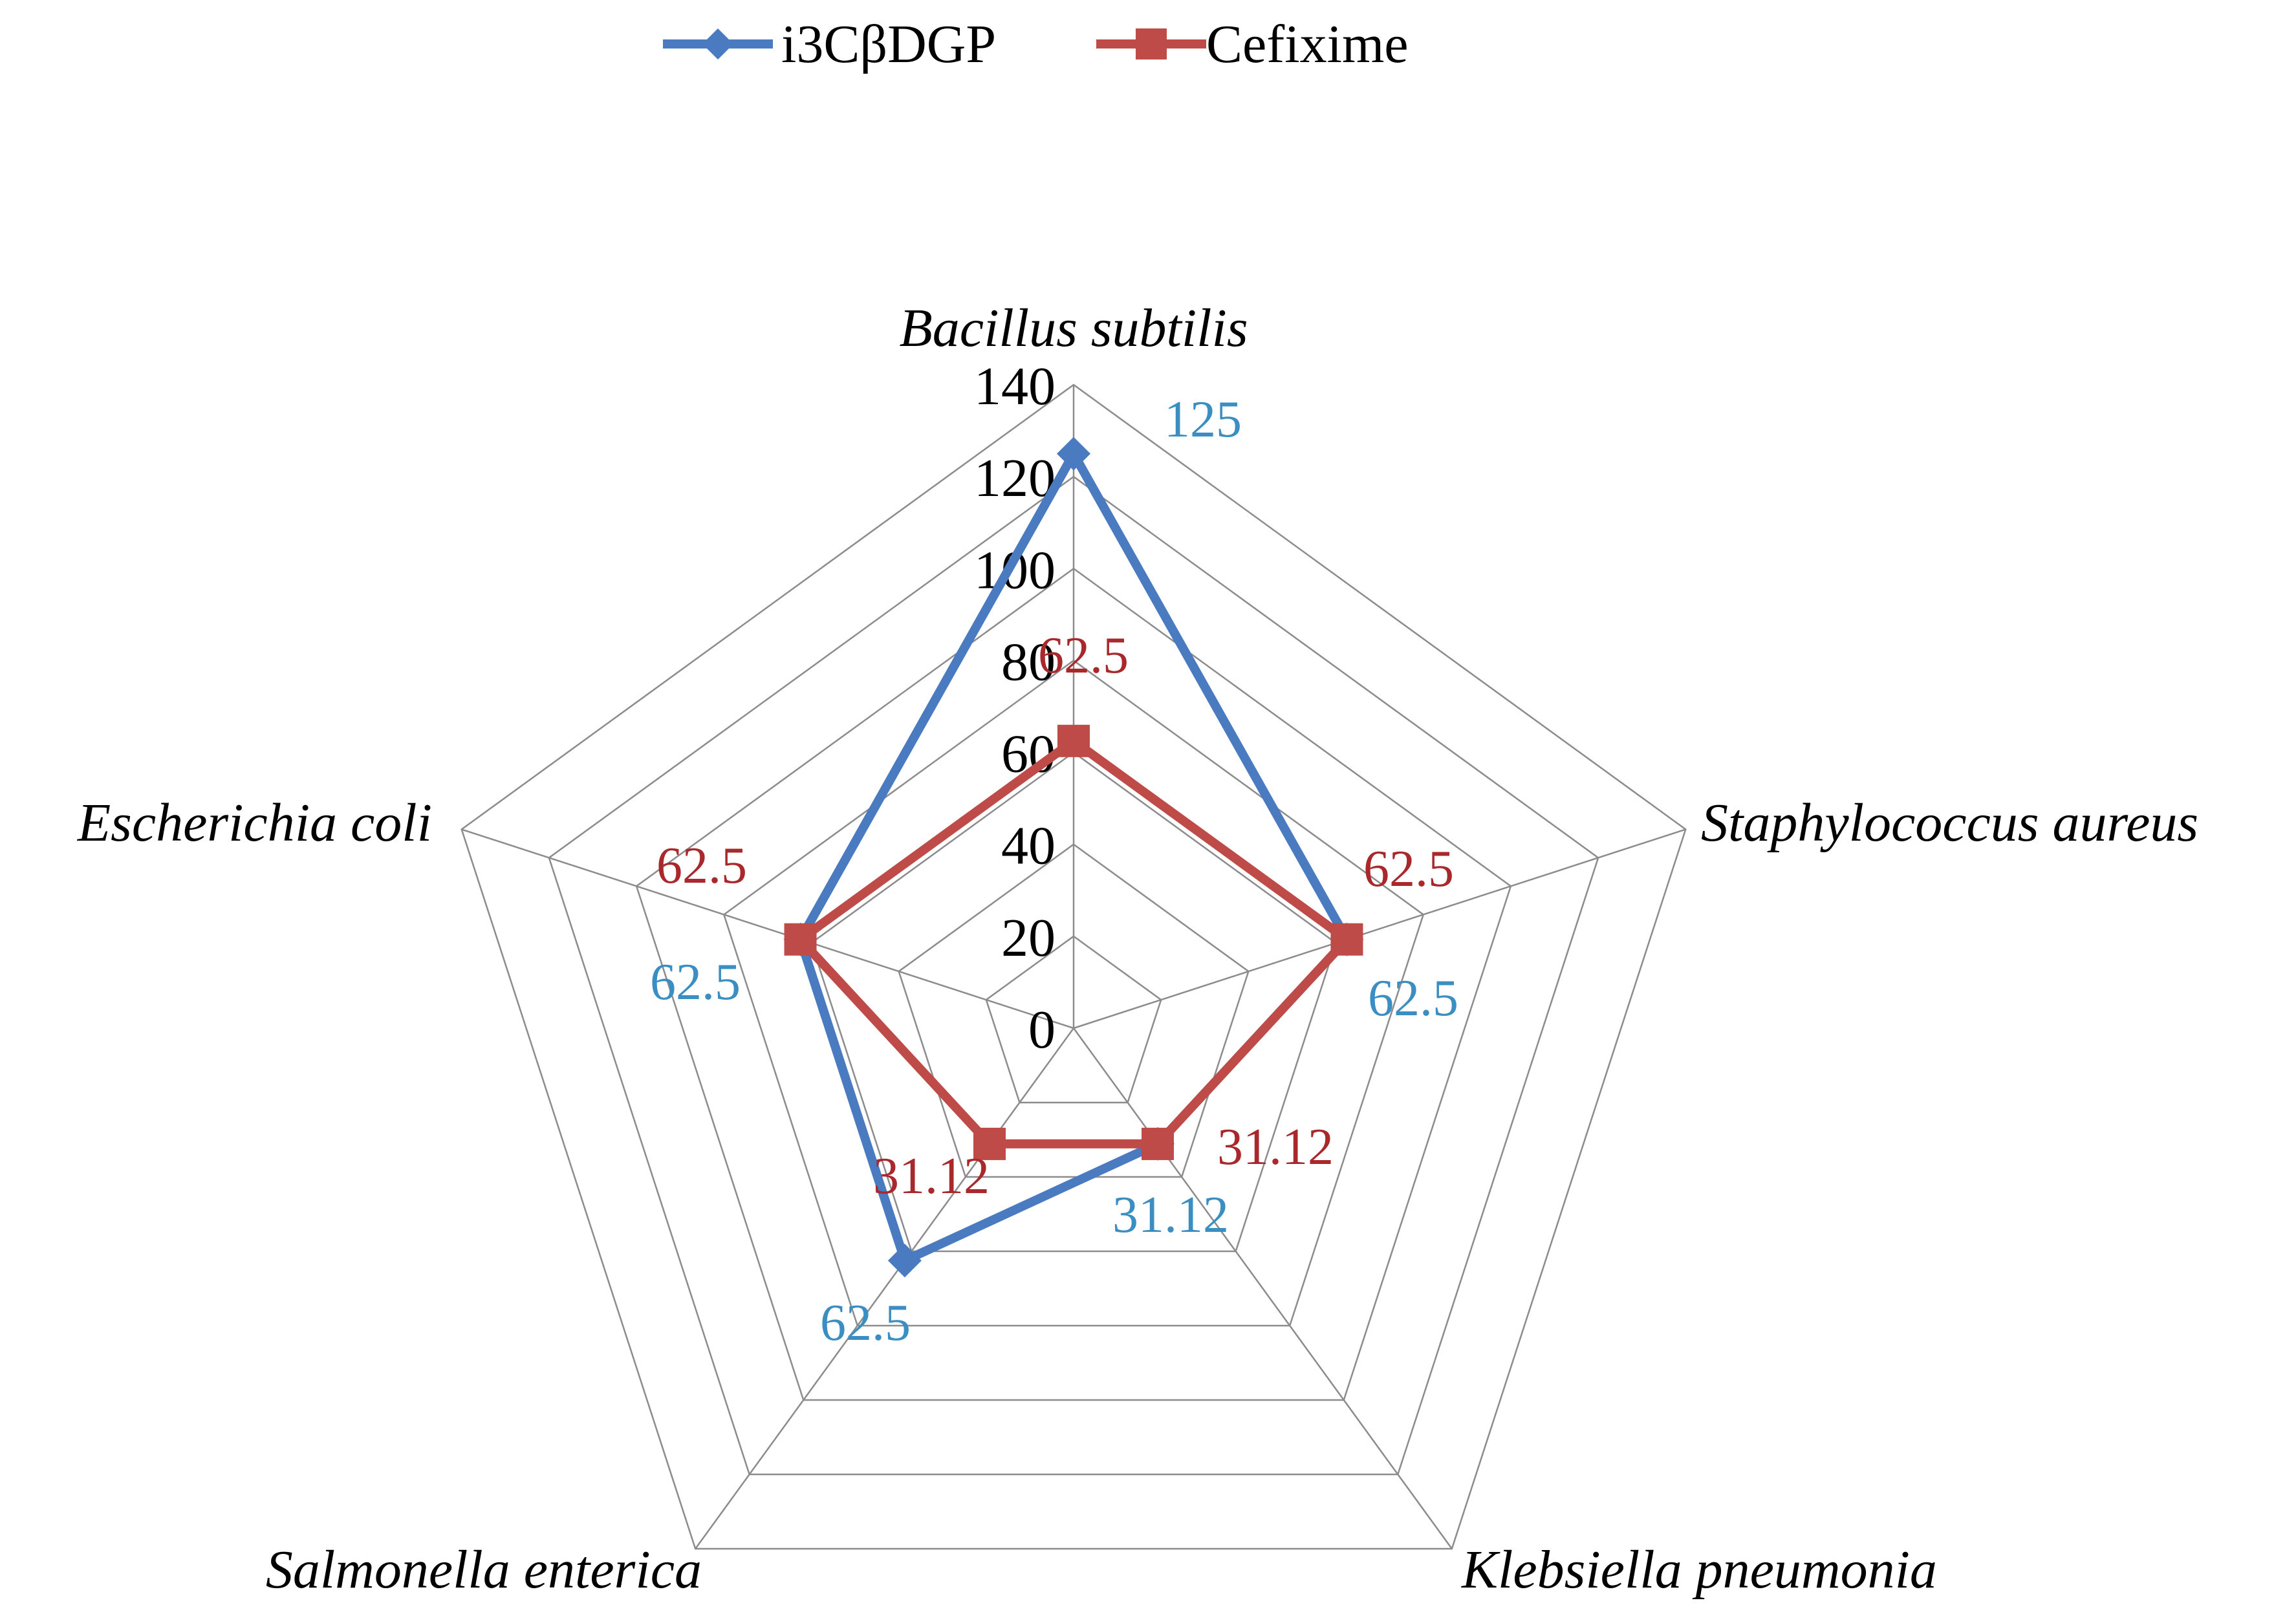 The height and width of the screenshot is (1616, 2296). I want to click on radial-tick-label: 80, so click(1028, 662).